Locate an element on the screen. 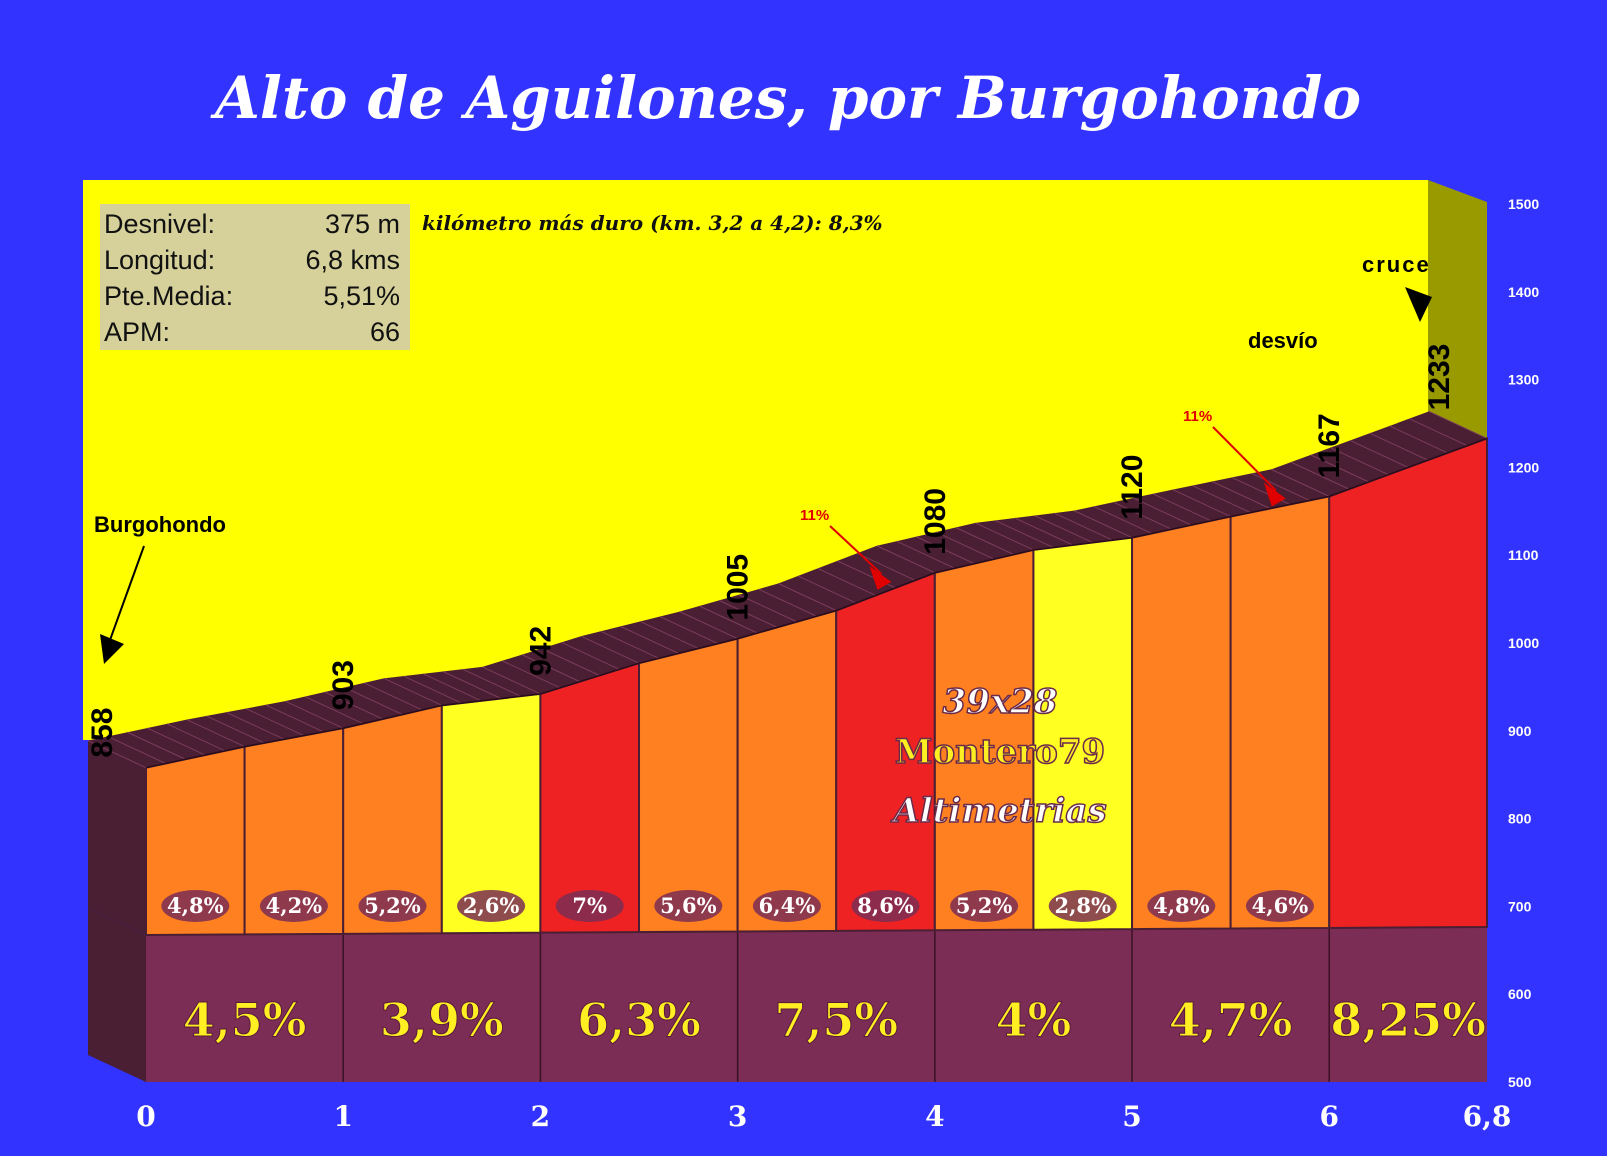 Image resolution: width=1607 pixels, height=1156 pixels. gradient-label: 4,2% is located at coordinates (294, 905).